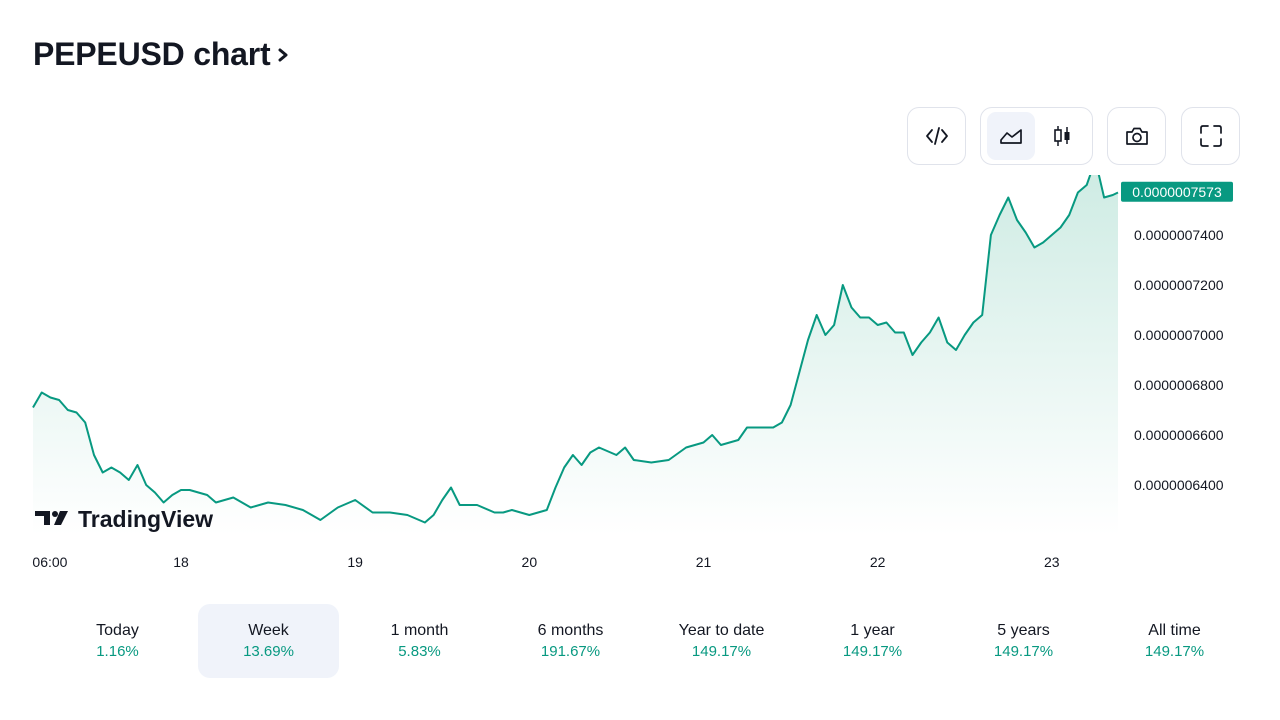 The height and width of the screenshot is (720, 1280). Describe the element at coordinates (872, 630) in the screenshot. I see `period-tab-label: 1 year` at that location.